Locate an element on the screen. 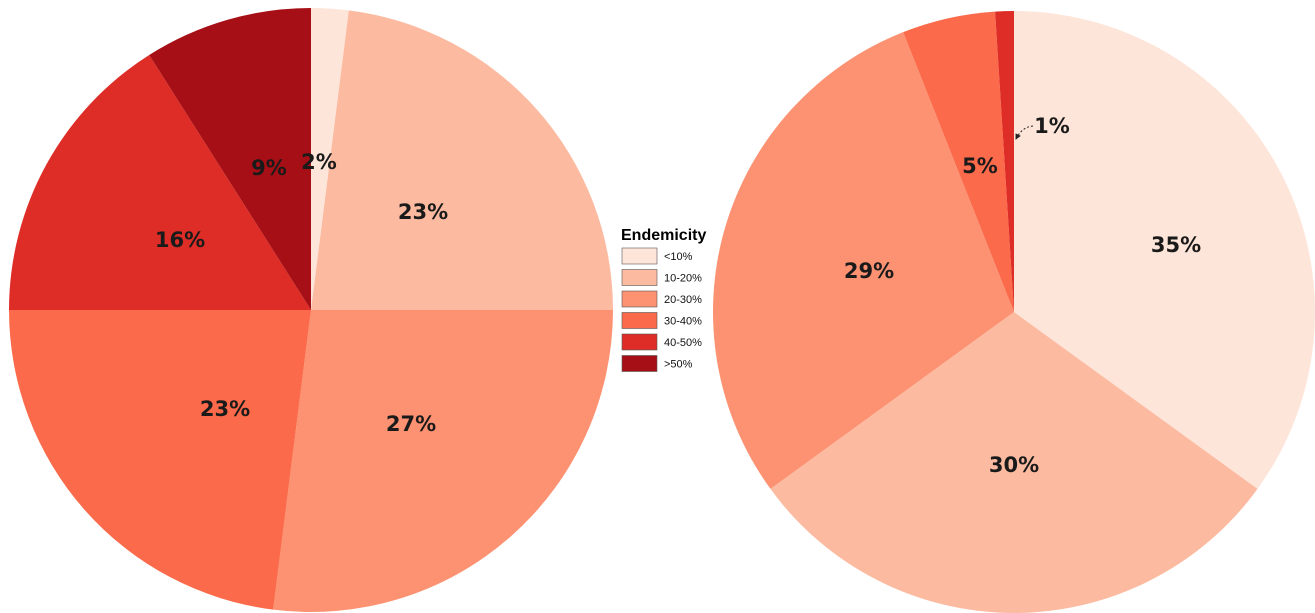  legend-label: 10-20% is located at coordinates (683, 279).